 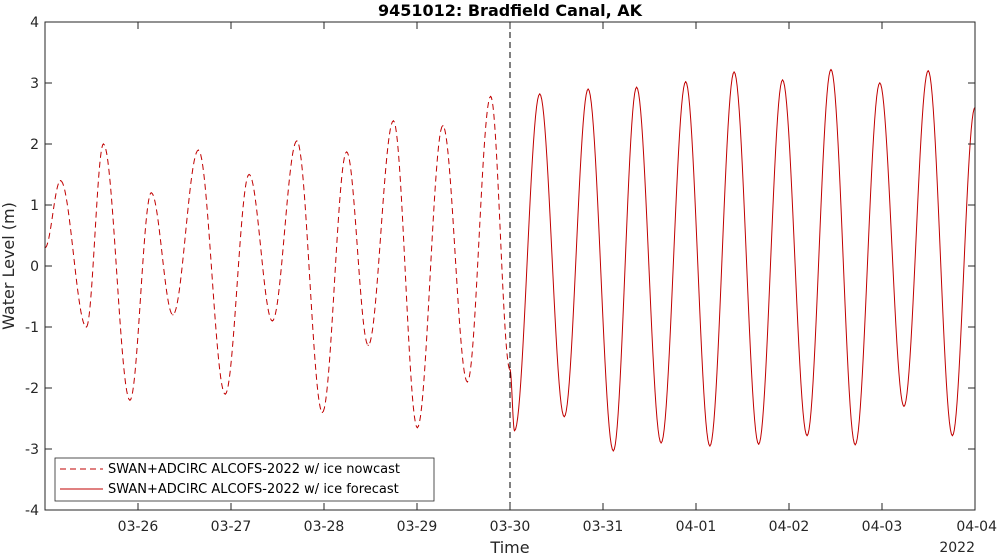 I want to click on x-tick-label: 04-02, so click(x=789, y=527).